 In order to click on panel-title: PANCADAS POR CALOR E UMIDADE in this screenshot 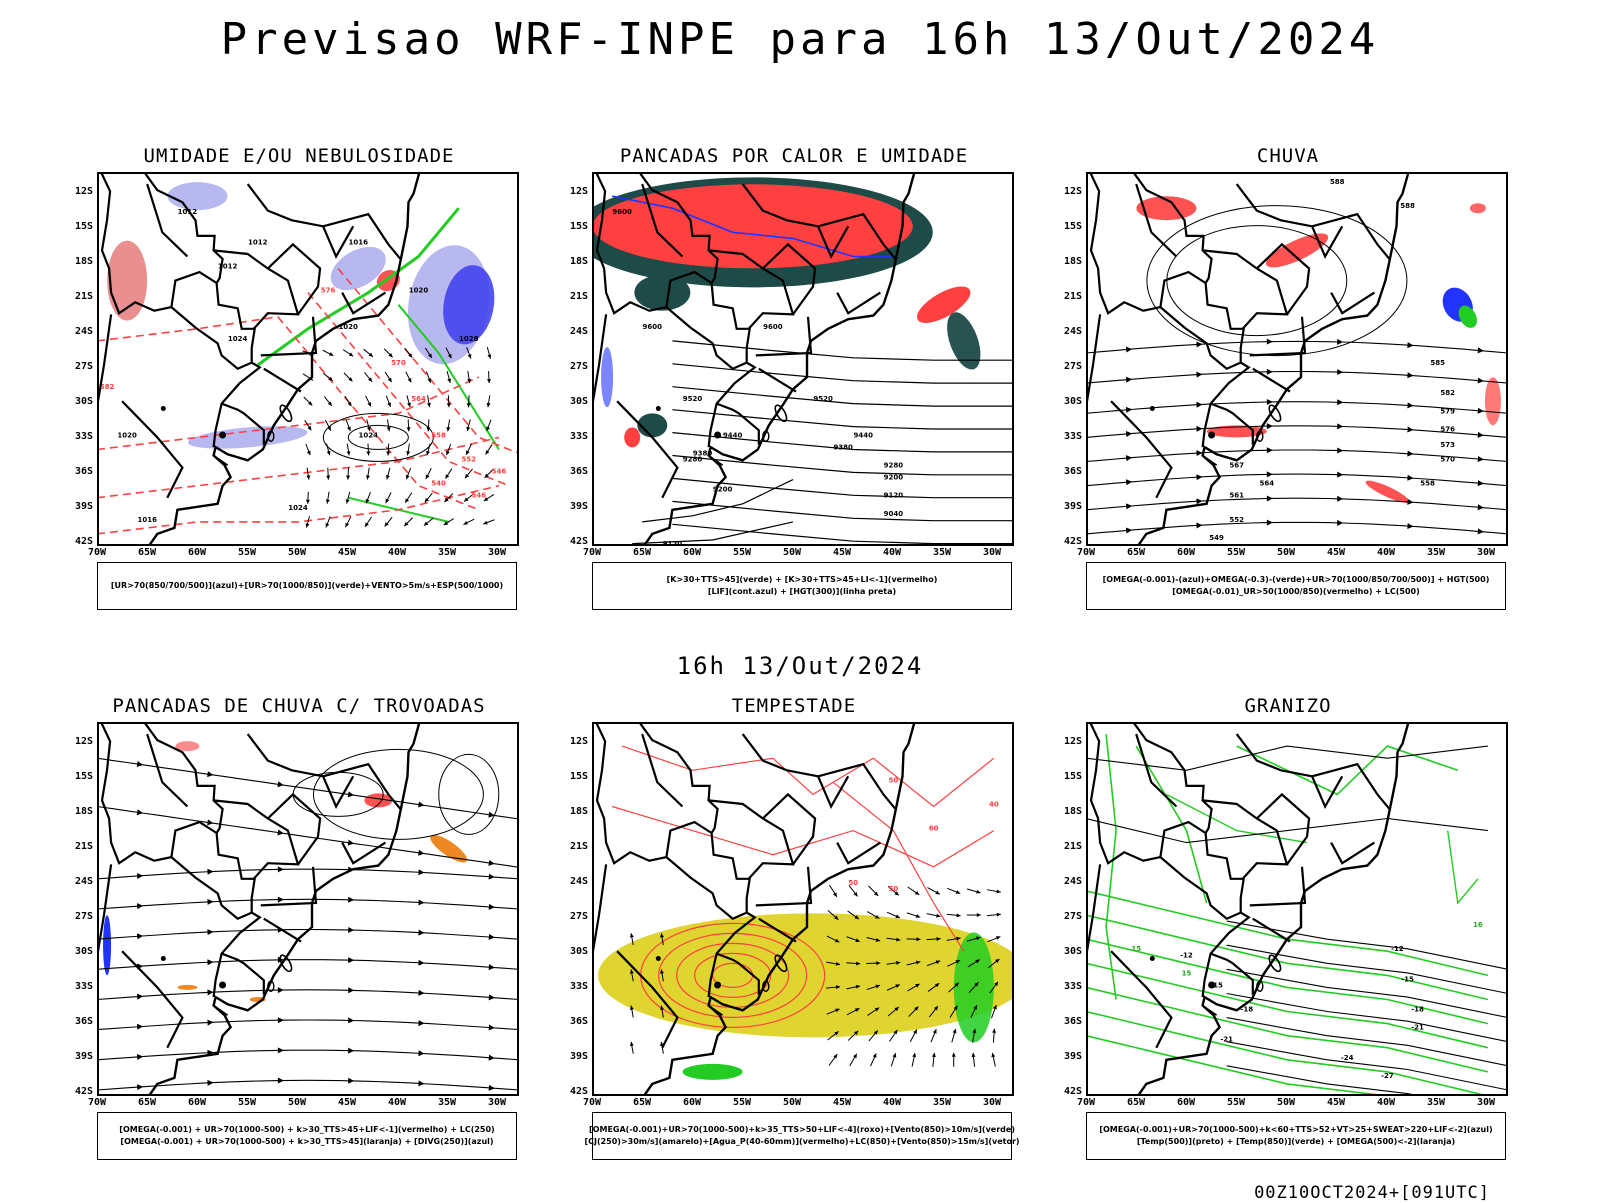, I will do `click(794, 156)`.